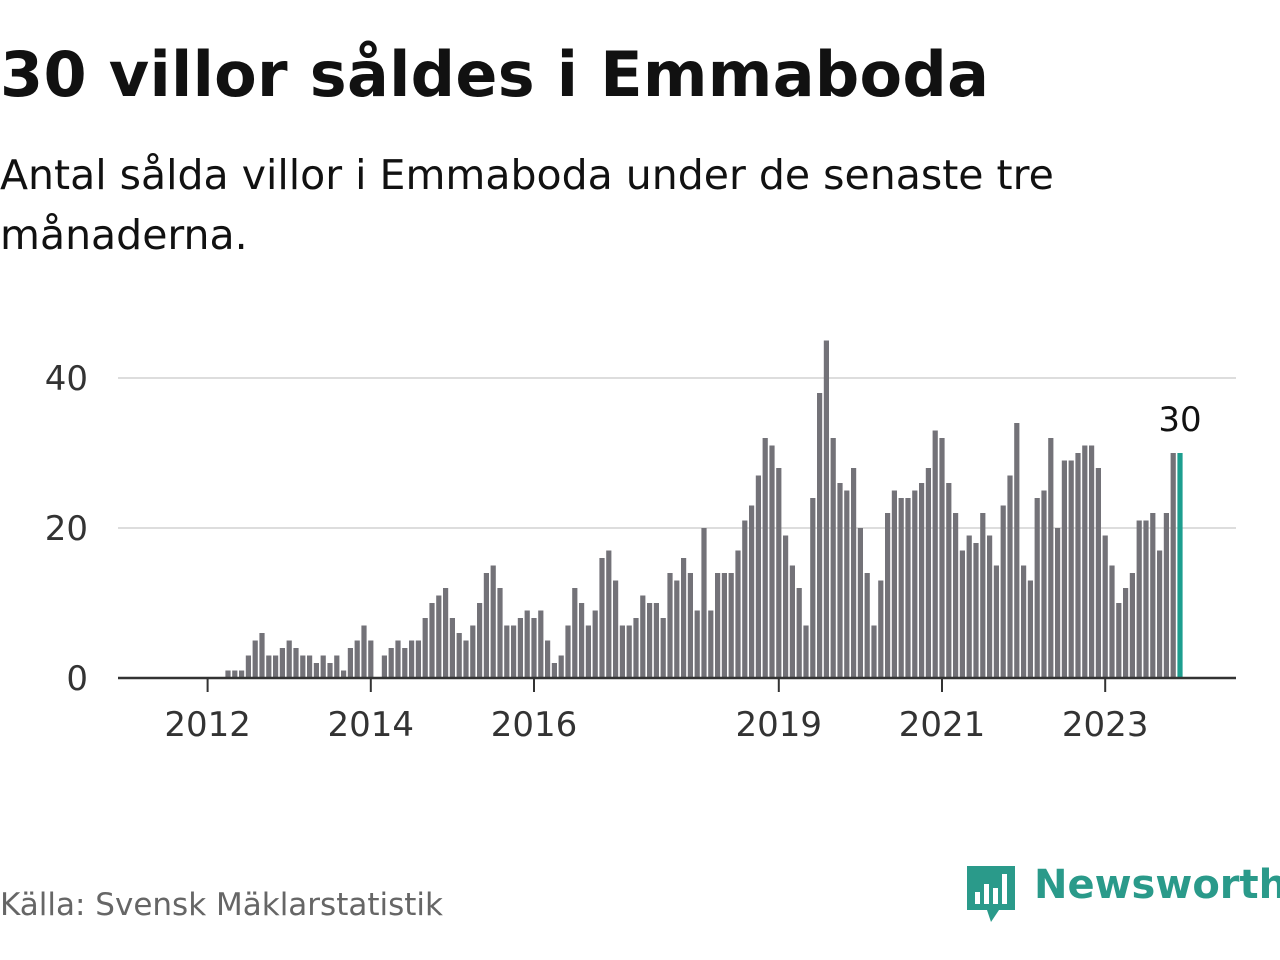 This screenshot has width=1280, height=960. What do you see at coordinates (207, 725) in the screenshot?
I see `x-tick-label: 2012` at bounding box center [207, 725].